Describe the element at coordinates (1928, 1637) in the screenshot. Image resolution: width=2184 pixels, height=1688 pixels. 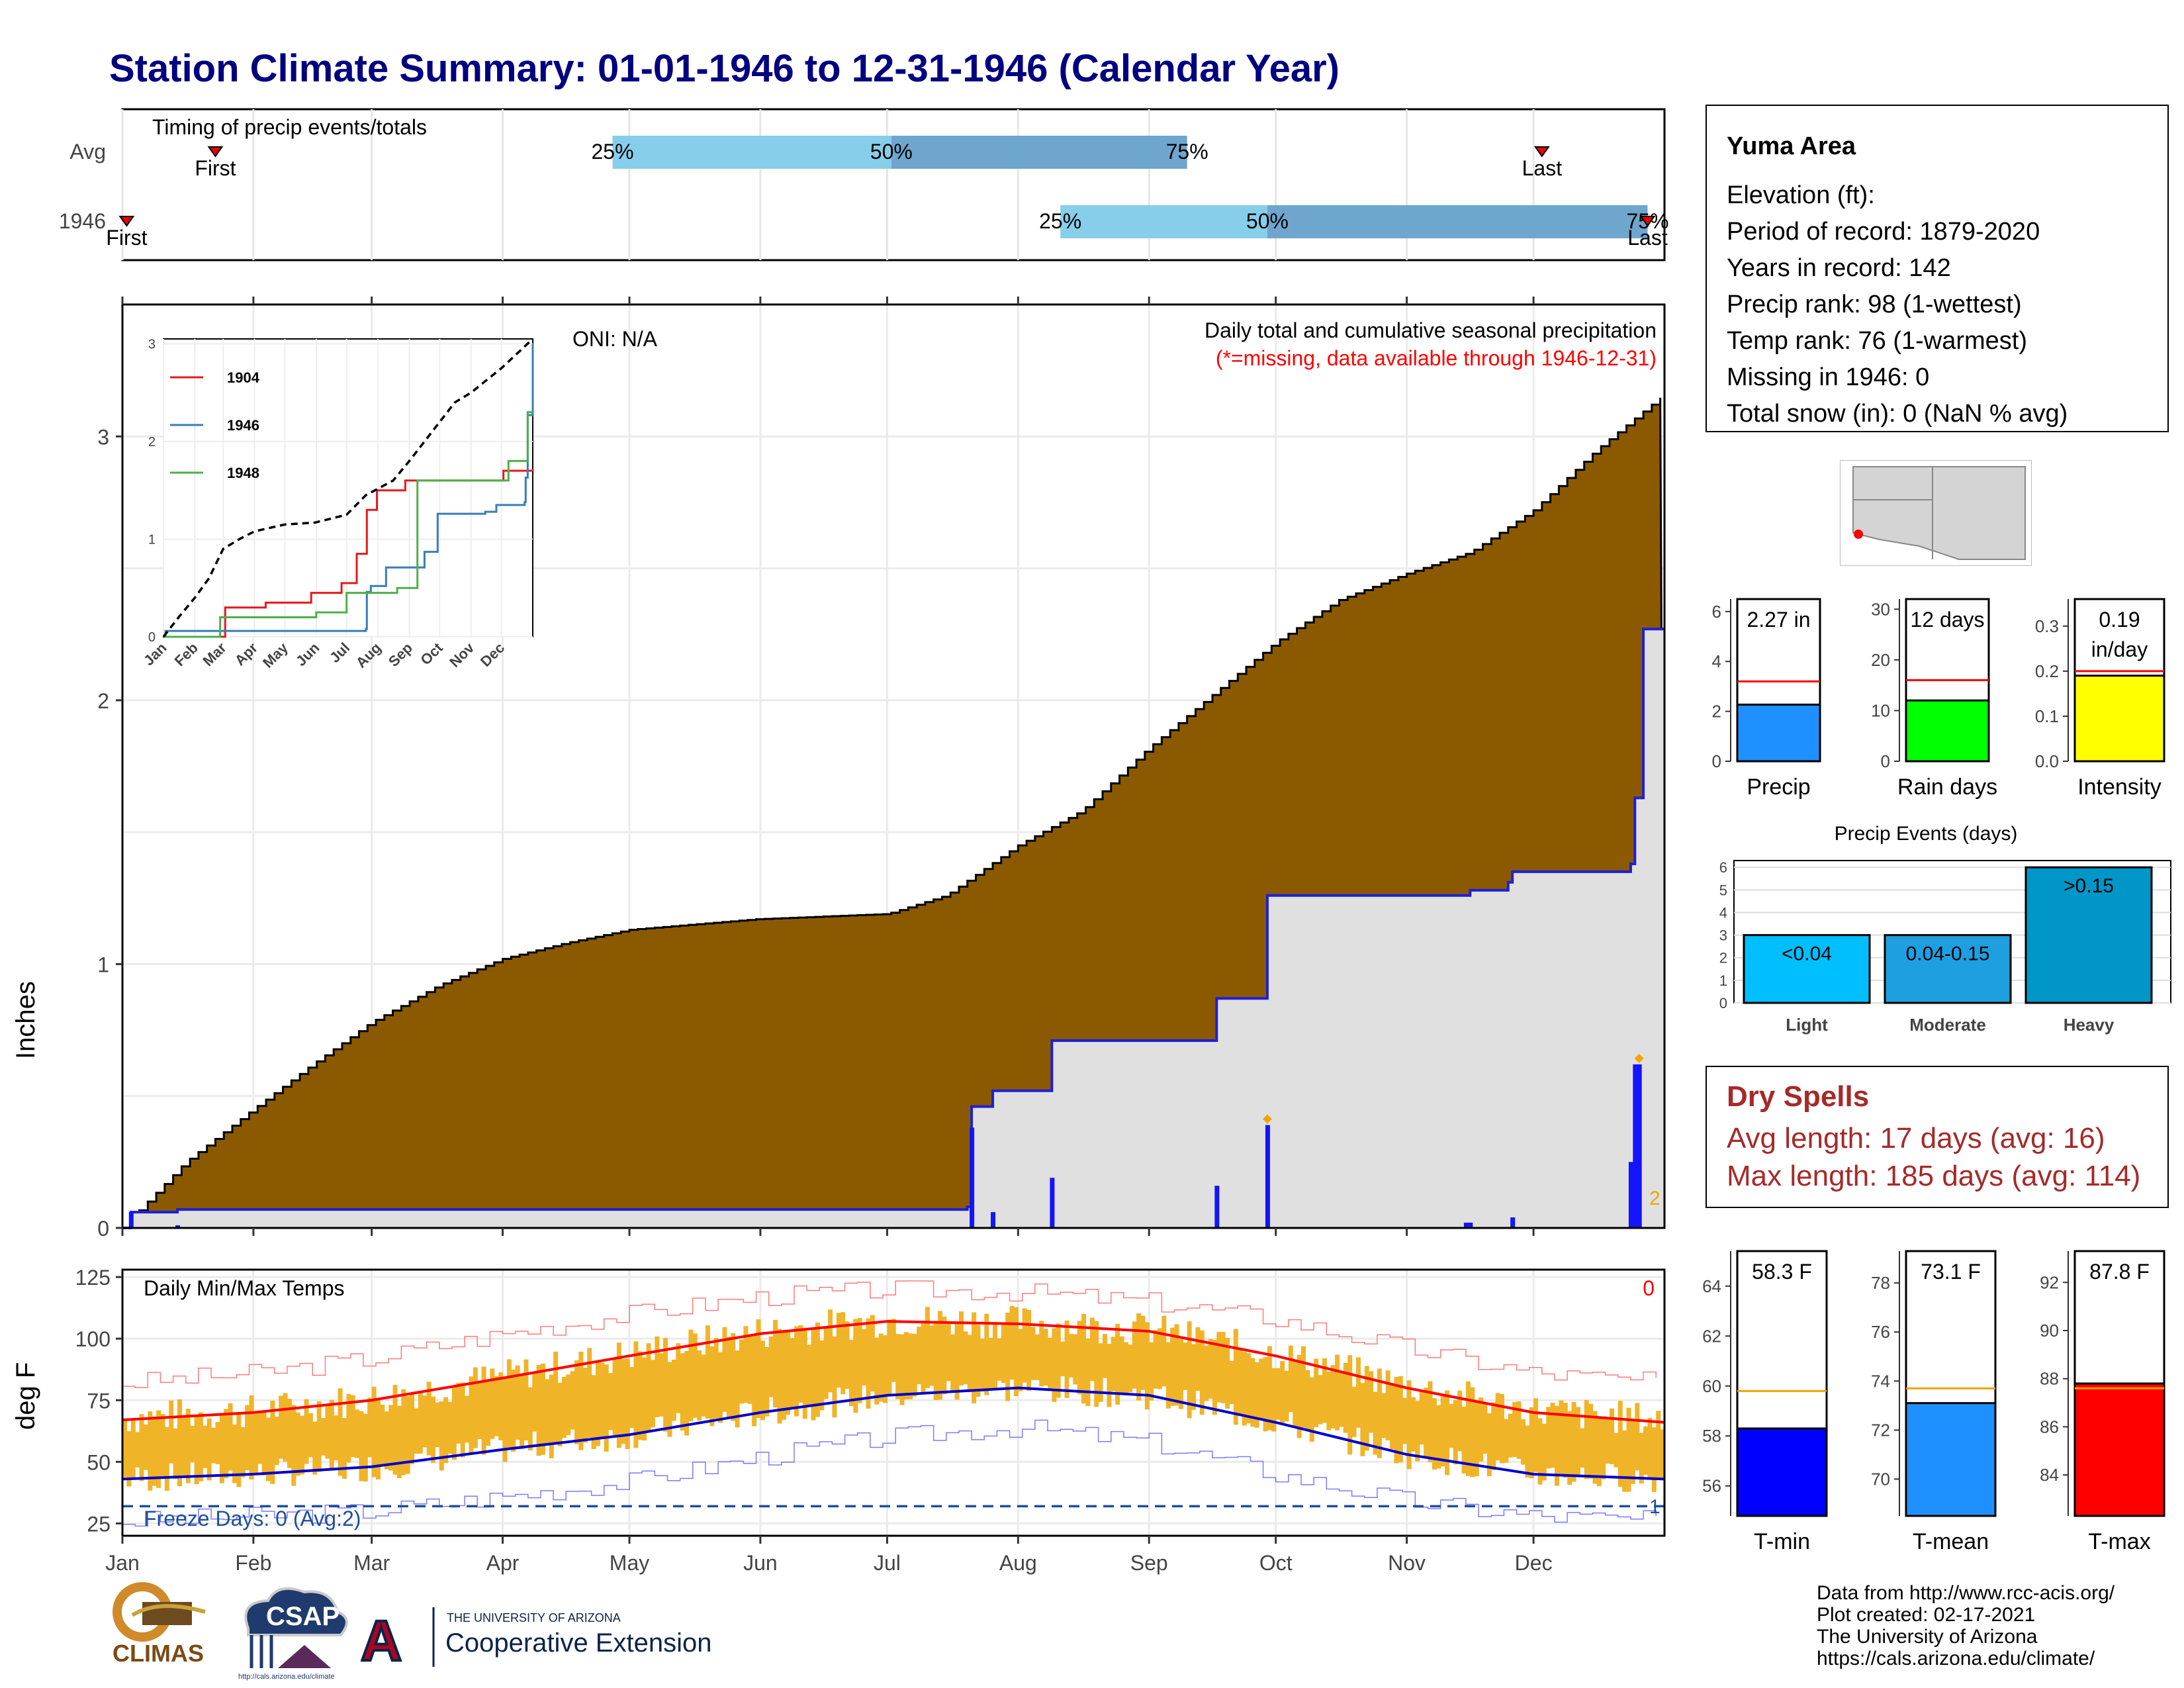
I see `footer-line: The University of Arizona` at that location.